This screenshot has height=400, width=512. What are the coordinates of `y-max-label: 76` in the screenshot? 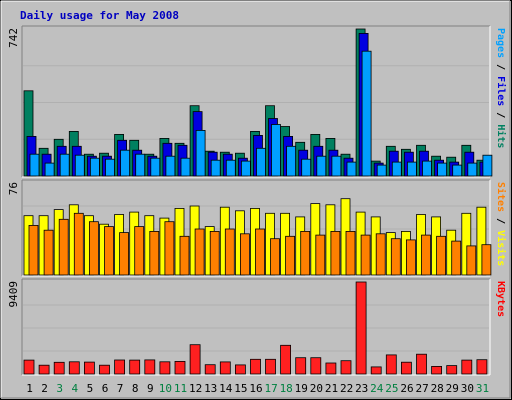 It's located at (13, 188).